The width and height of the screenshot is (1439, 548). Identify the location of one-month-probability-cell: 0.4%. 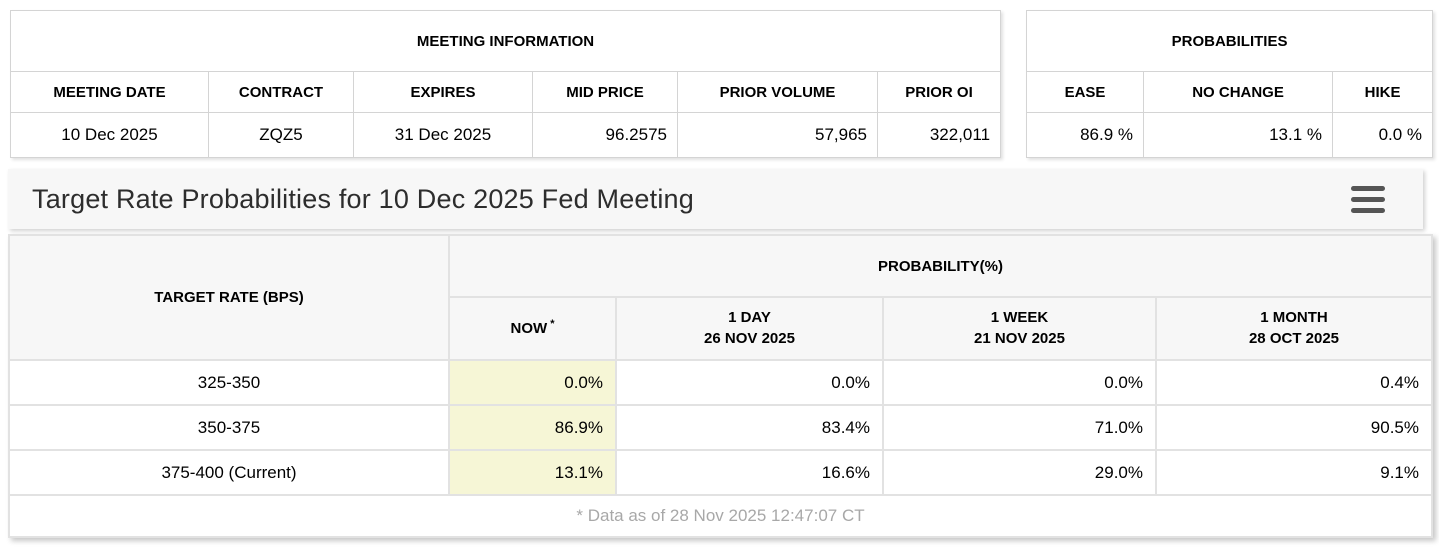
(1294, 382).